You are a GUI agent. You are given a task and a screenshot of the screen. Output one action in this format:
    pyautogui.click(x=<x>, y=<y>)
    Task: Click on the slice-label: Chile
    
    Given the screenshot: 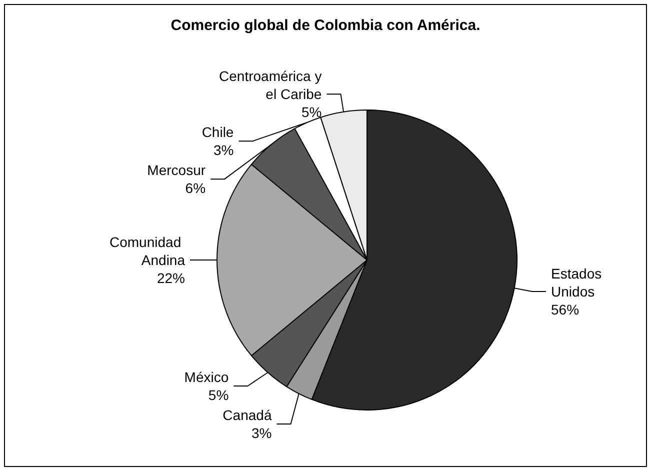 What is the action you would take?
    pyautogui.click(x=218, y=132)
    